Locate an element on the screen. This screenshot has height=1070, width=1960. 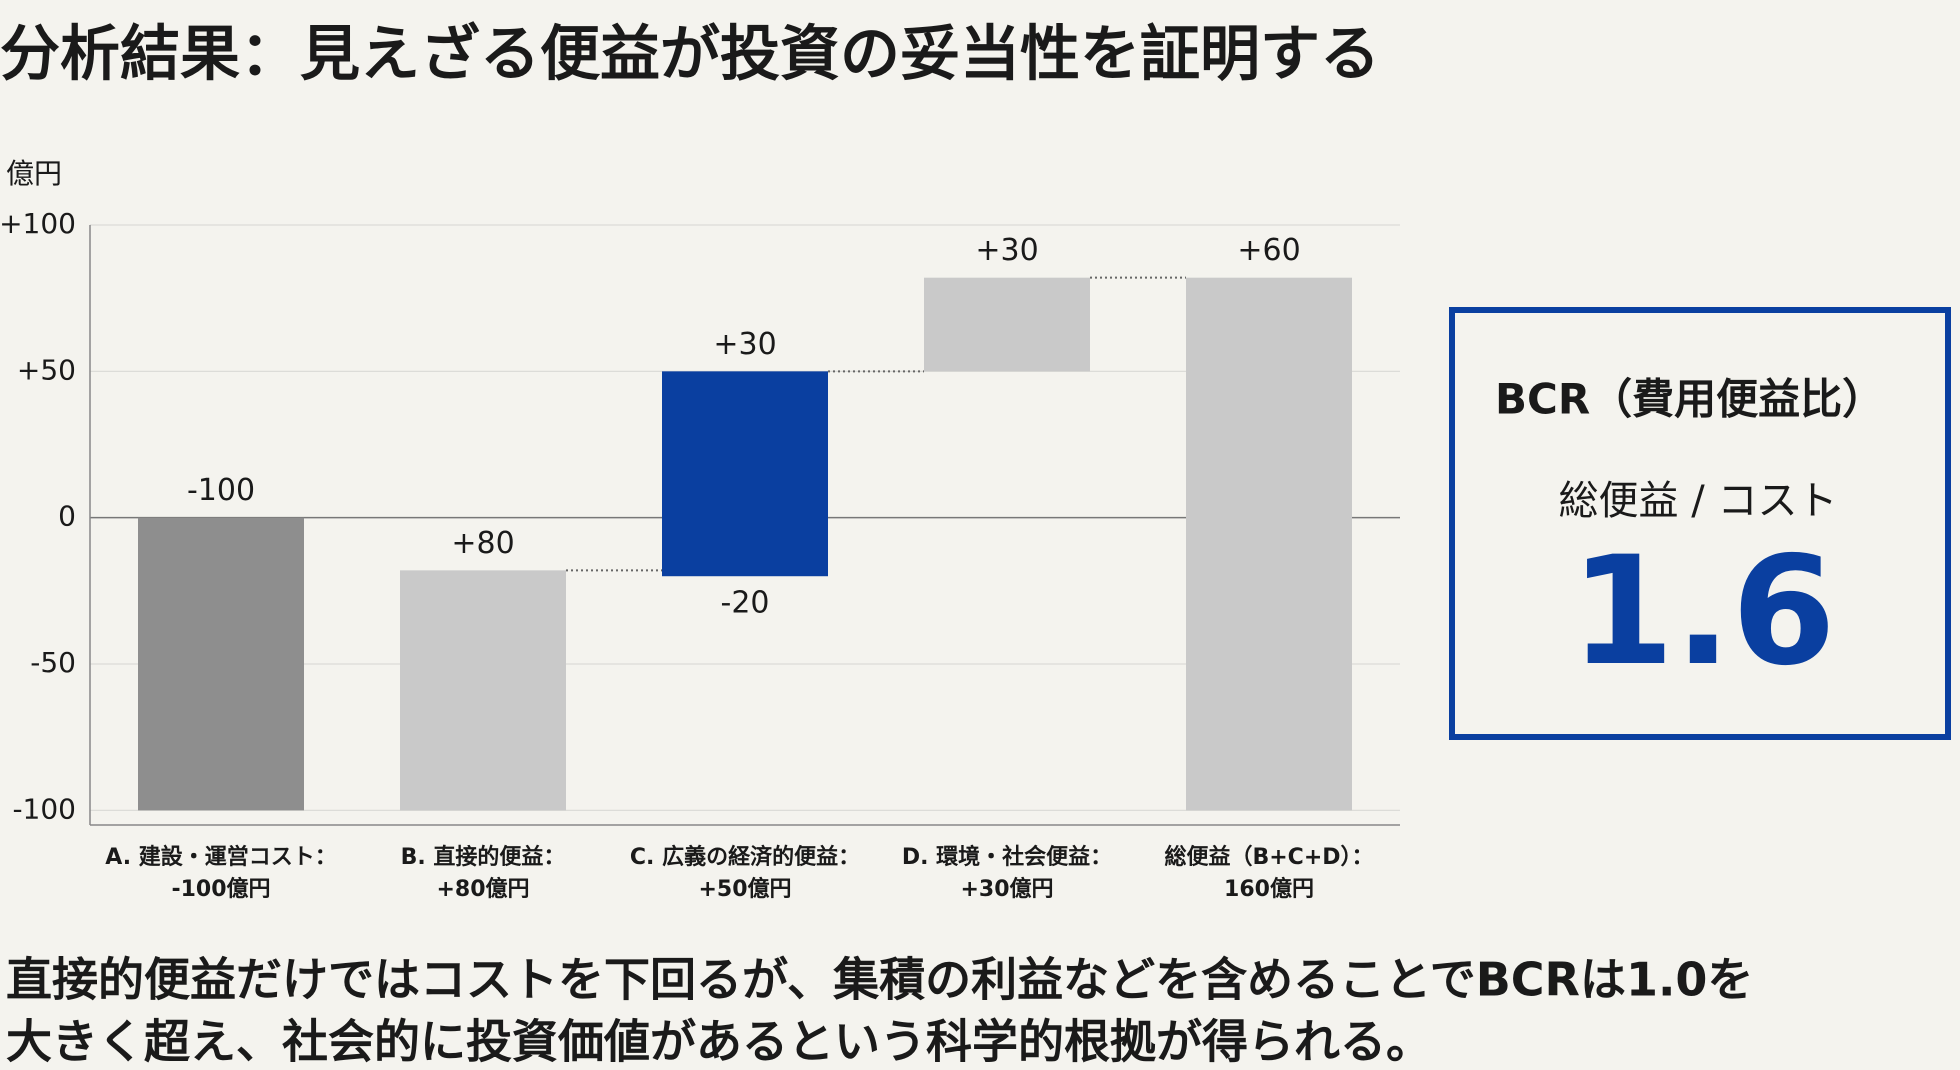
bcr-value: 1.6 is located at coordinates (1703, 612).